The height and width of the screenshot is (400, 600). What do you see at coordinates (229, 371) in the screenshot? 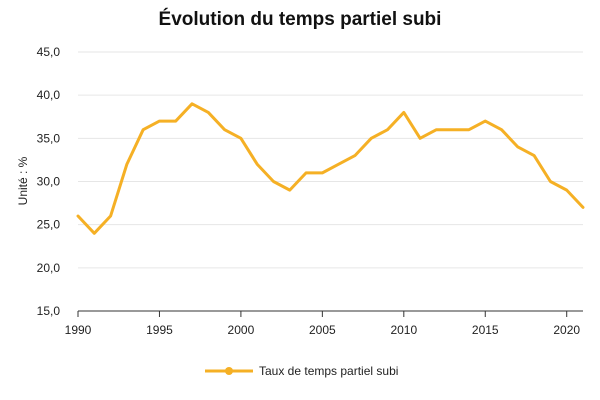
I see `legend-dot-marker` at bounding box center [229, 371].